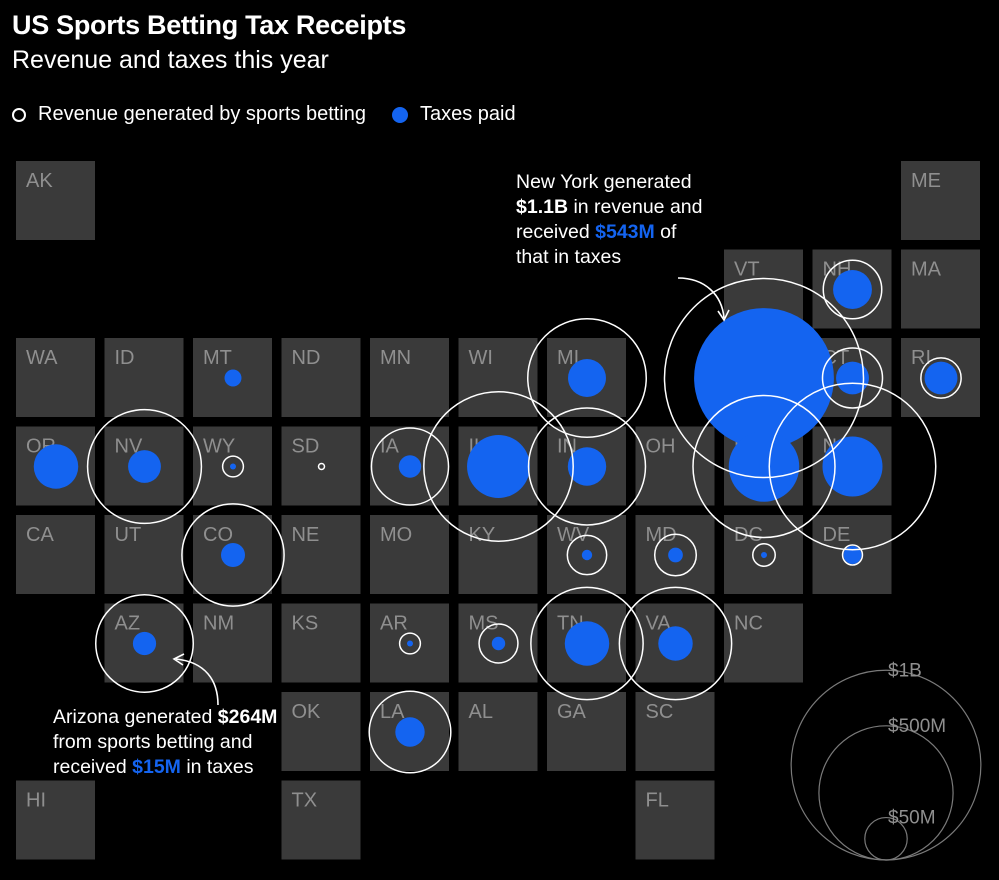  Describe the element at coordinates (156, 767) in the screenshot. I see `az-tax-value: $15M` at that location.